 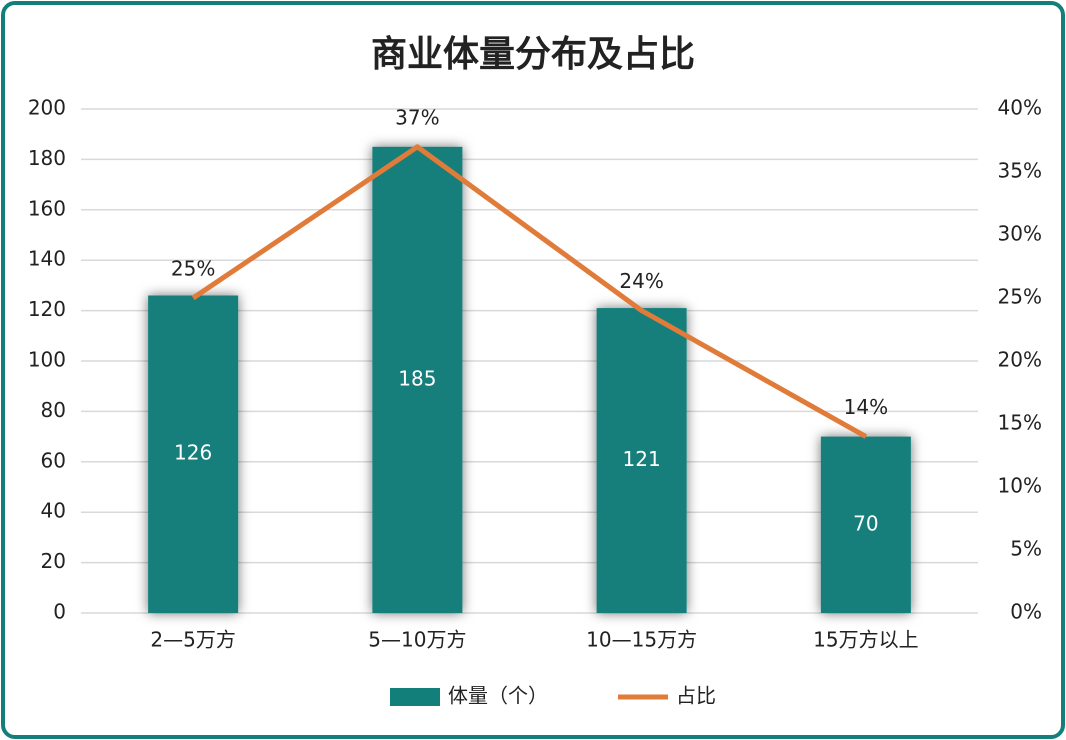 What do you see at coordinates (53, 410) in the screenshot?
I see `y-tick-label: 80` at bounding box center [53, 410].